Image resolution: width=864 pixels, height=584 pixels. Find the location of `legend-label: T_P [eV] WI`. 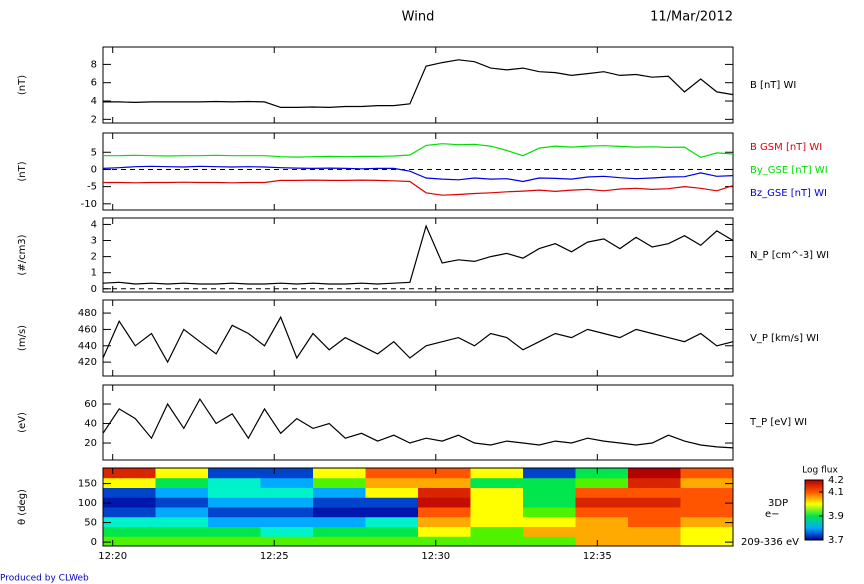

legend-label: T_P [eV] WI is located at coordinates (778, 422).